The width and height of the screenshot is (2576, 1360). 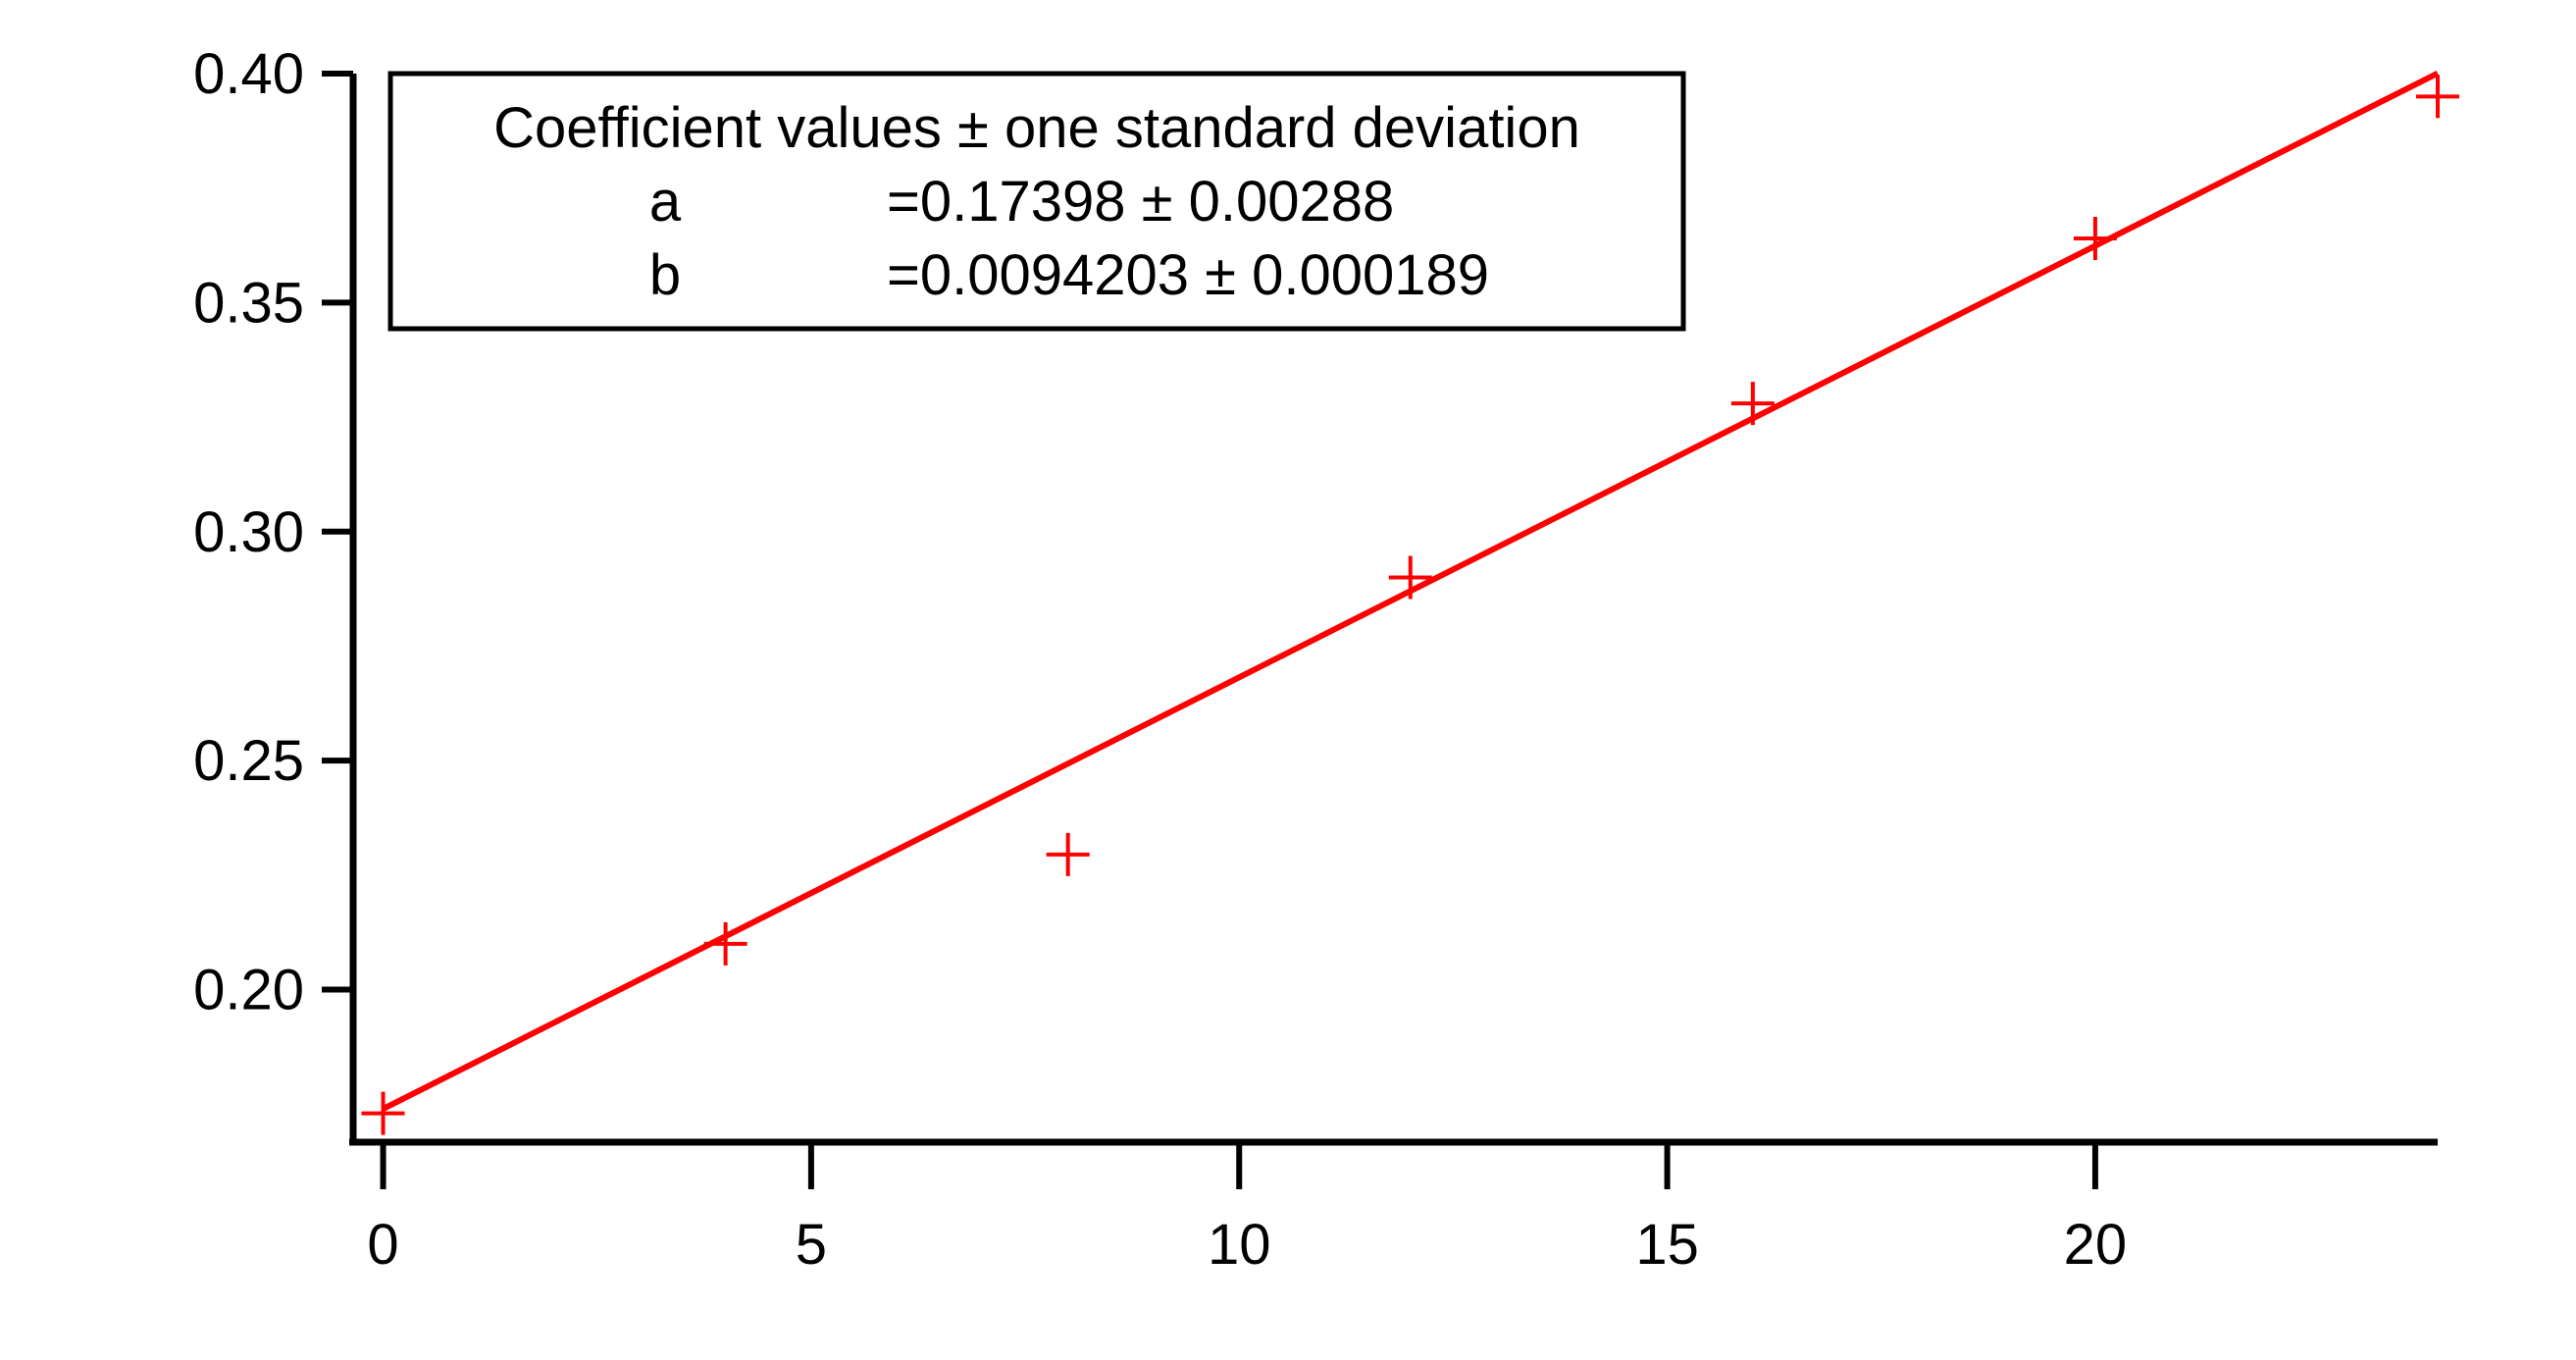 I want to click on y-tick-label: 0.20, so click(x=248, y=990).